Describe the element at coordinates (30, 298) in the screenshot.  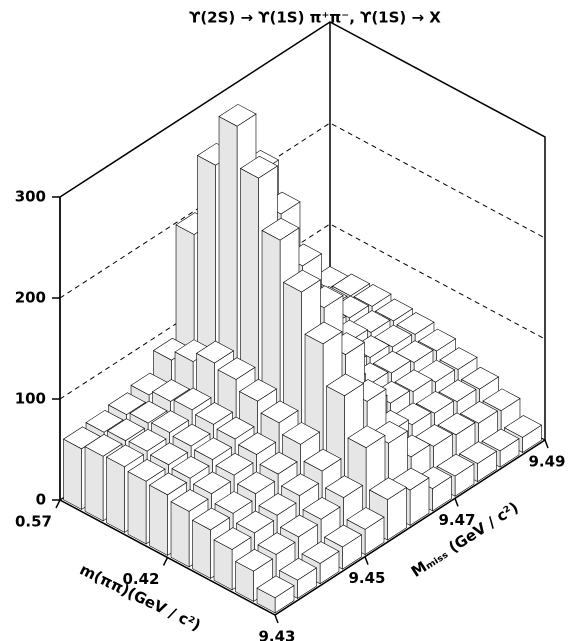
I see `z-tick-label: 200` at that location.